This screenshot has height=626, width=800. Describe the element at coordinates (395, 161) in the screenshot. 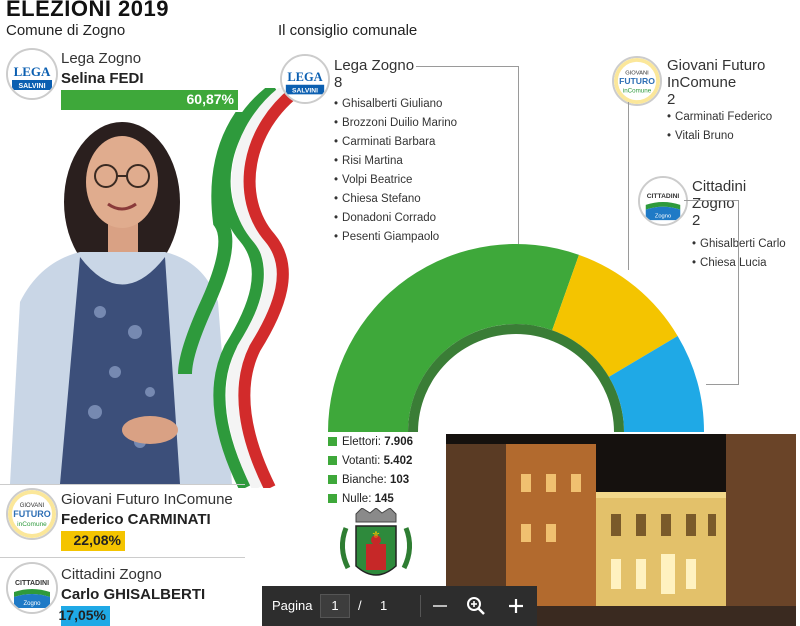

I see `council-member: Risi Martina` at that location.